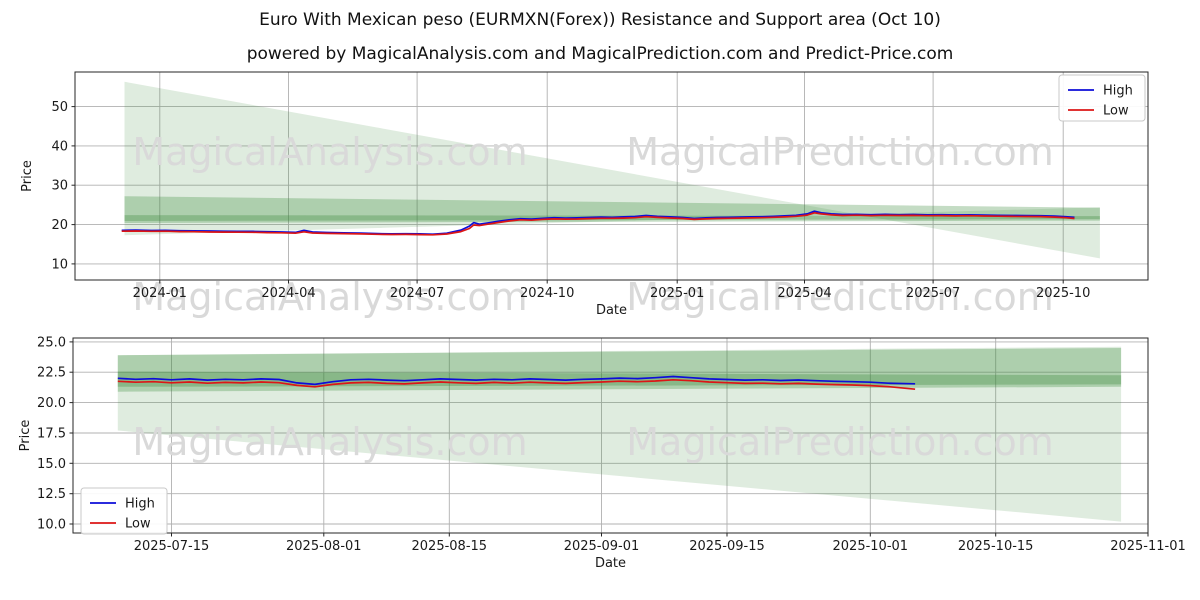 The image size is (1200, 600). What do you see at coordinates (1063, 293) in the screenshot?
I see `x-tick-label: 2025-10` at bounding box center [1063, 293].